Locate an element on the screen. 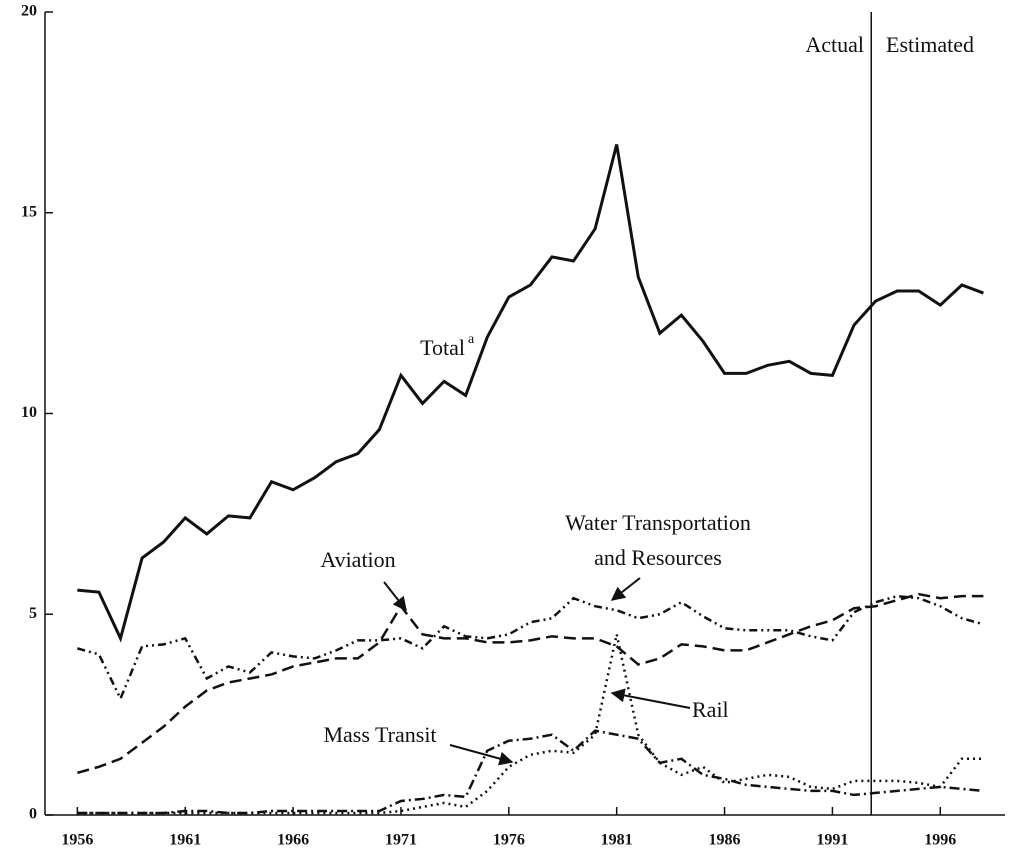 This screenshot has width=1012, height=856. total-note: a is located at coordinates (471, 339).